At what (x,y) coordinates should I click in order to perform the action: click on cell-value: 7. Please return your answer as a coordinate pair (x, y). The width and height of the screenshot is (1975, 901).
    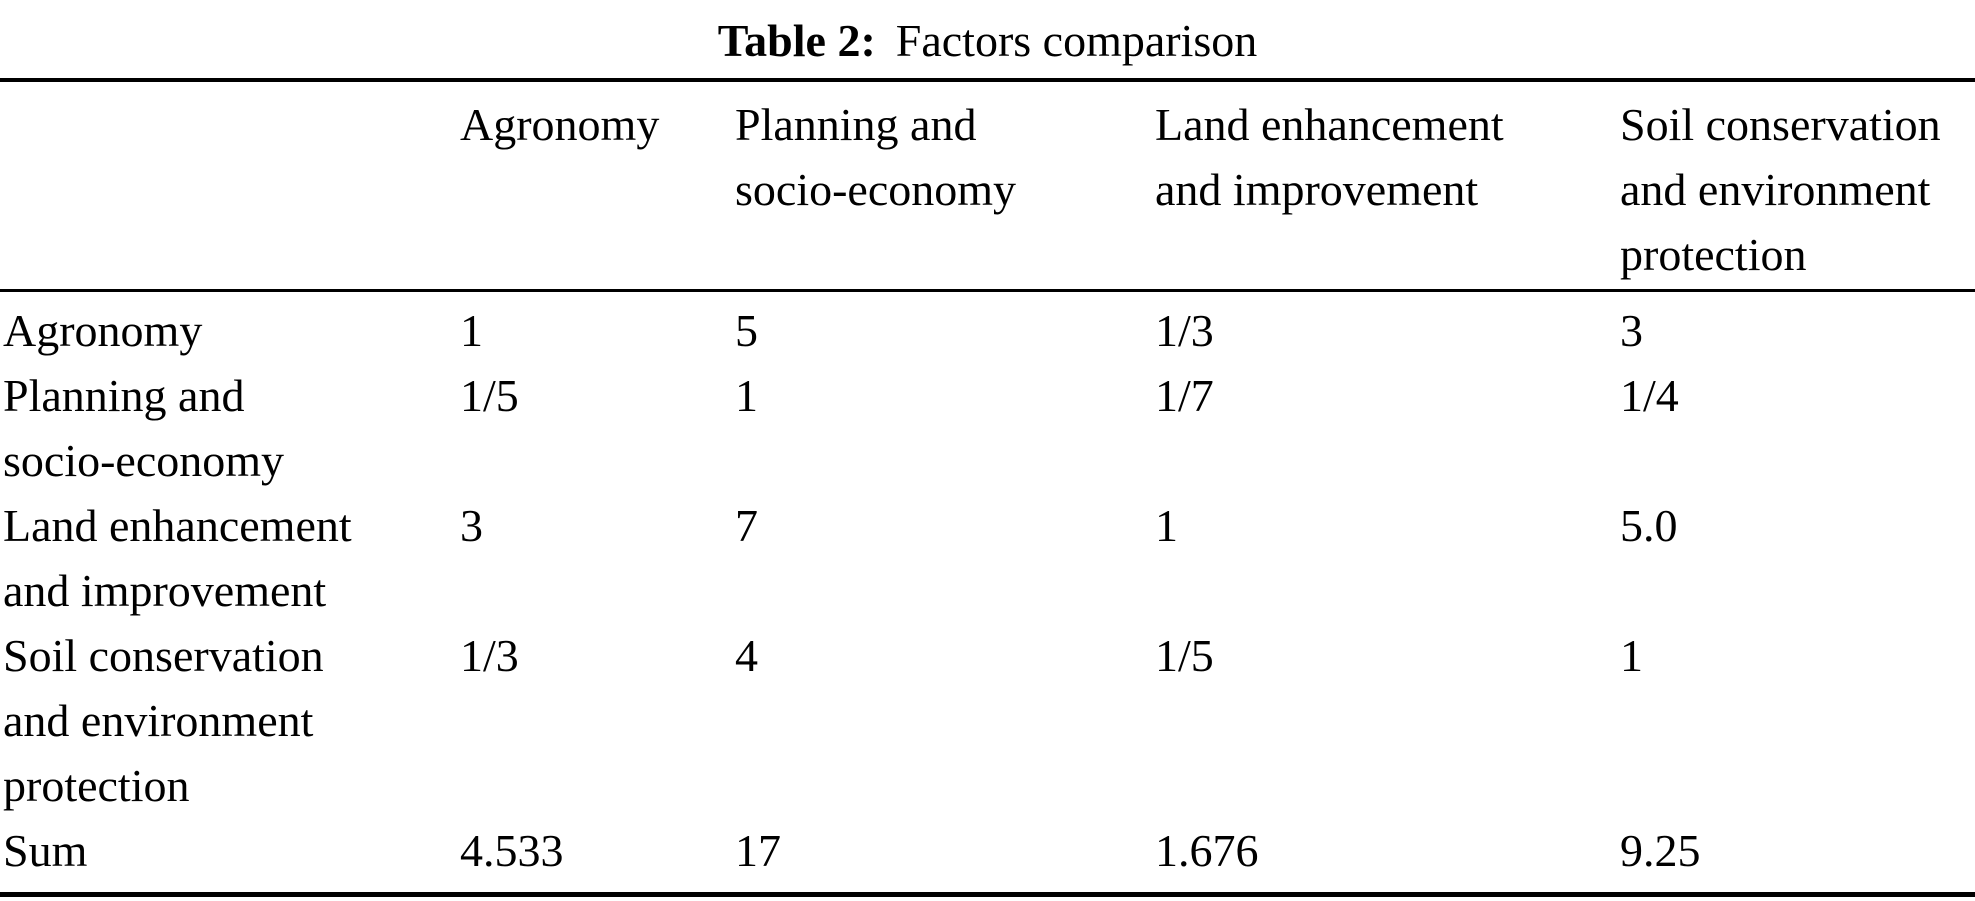
    Looking at the image, I should click on (746, 525).